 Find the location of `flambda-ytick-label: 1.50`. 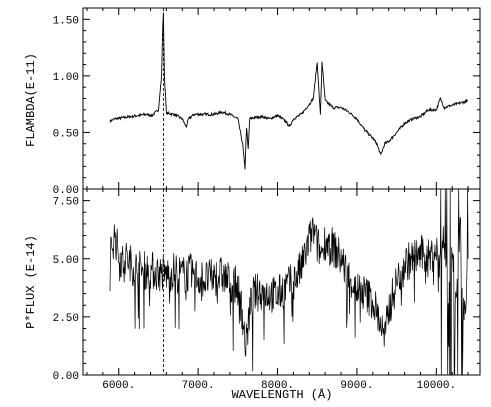

flambda-ytick-label: 1.50 is located at coordinates (66, 21).